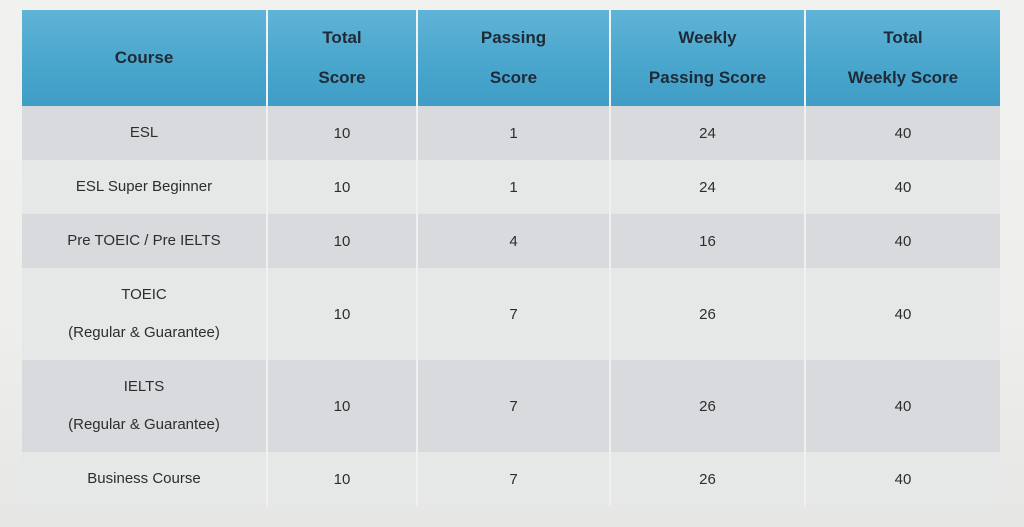 The image size is (1024, 527). I want to click on cell-course: TOEIC (Regular & Guarantee), so click(145, 314).